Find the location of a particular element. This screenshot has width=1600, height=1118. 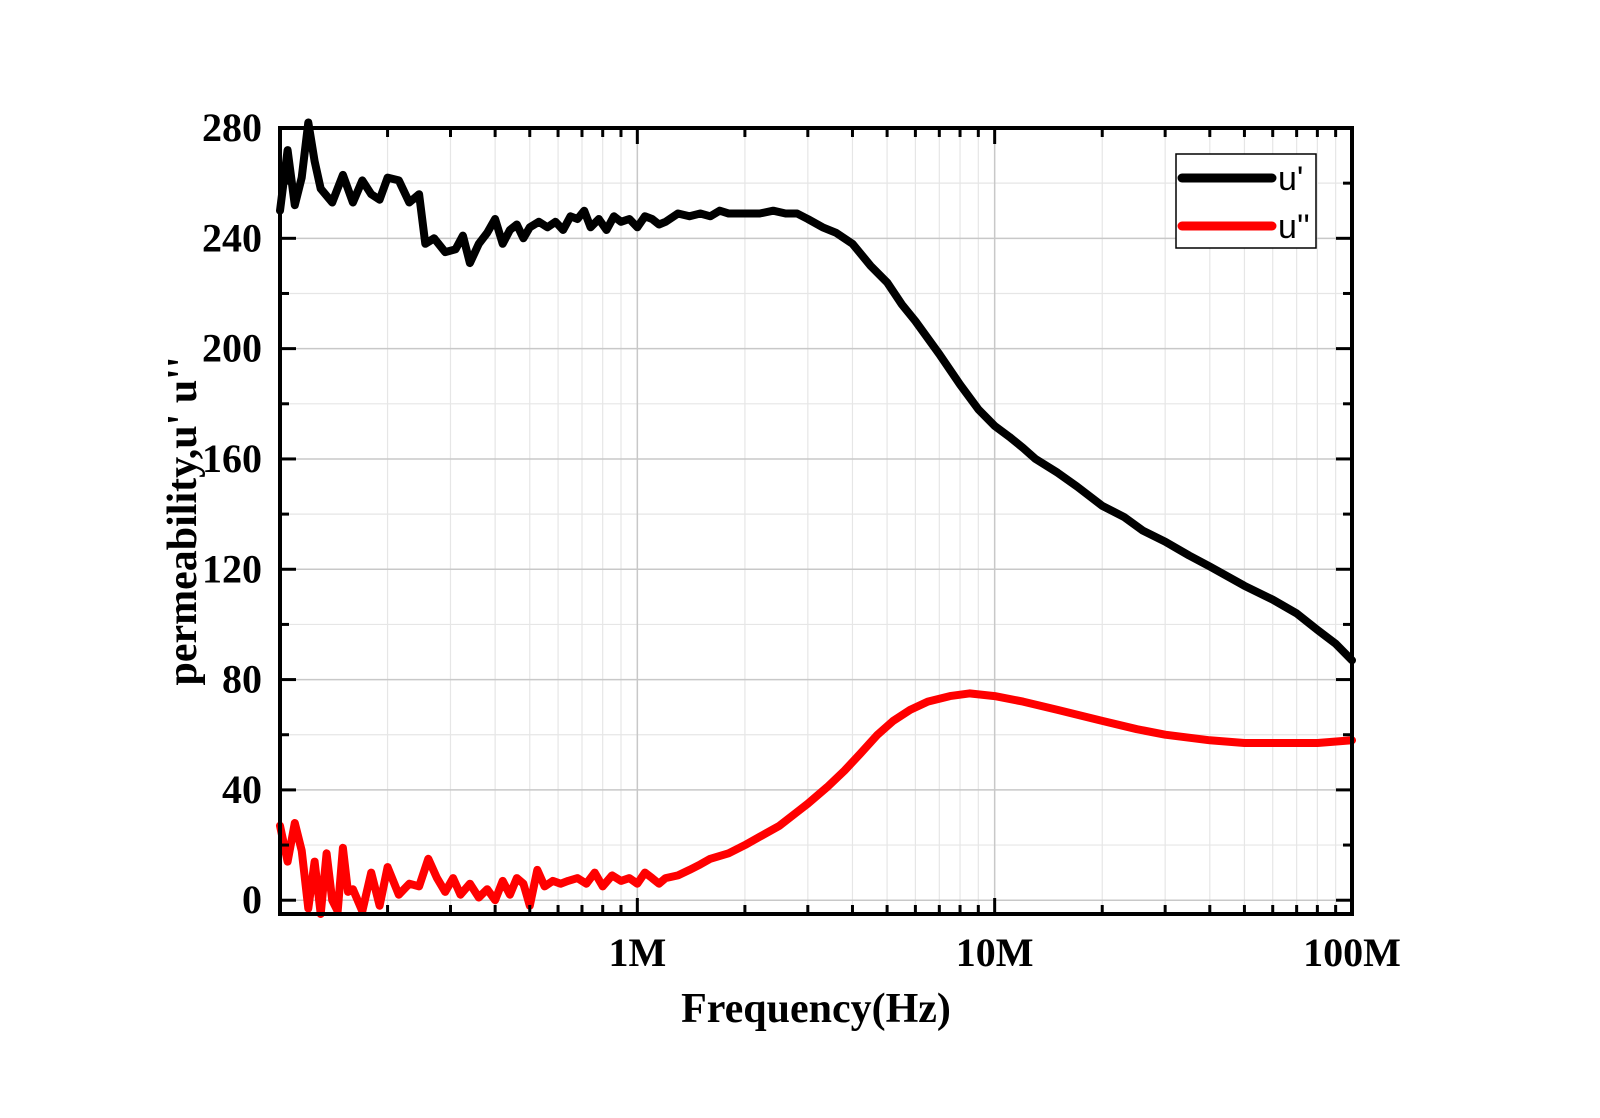

legend-label-u-double-prime: u'' is located at coordinates (1294, 227).